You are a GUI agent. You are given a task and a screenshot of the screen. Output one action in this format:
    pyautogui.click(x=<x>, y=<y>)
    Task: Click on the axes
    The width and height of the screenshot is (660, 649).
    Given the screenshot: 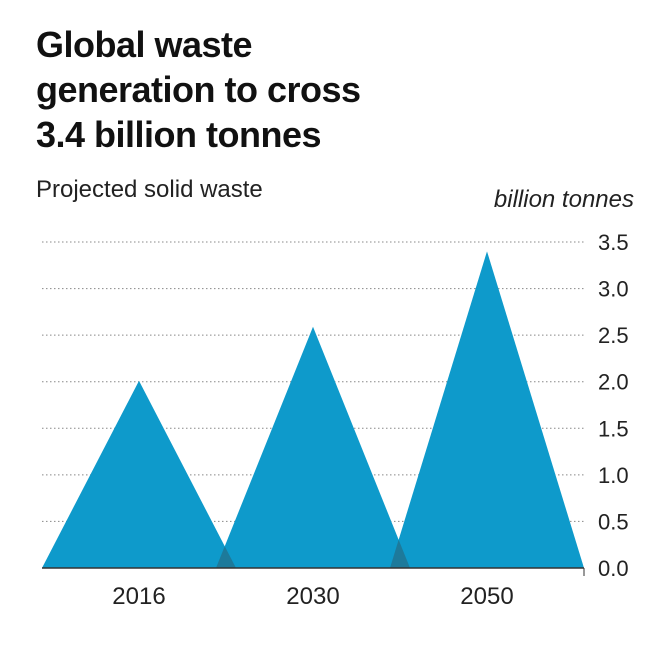 What is the action you would take?
    pyautogui.click(x=313, y=571)
    